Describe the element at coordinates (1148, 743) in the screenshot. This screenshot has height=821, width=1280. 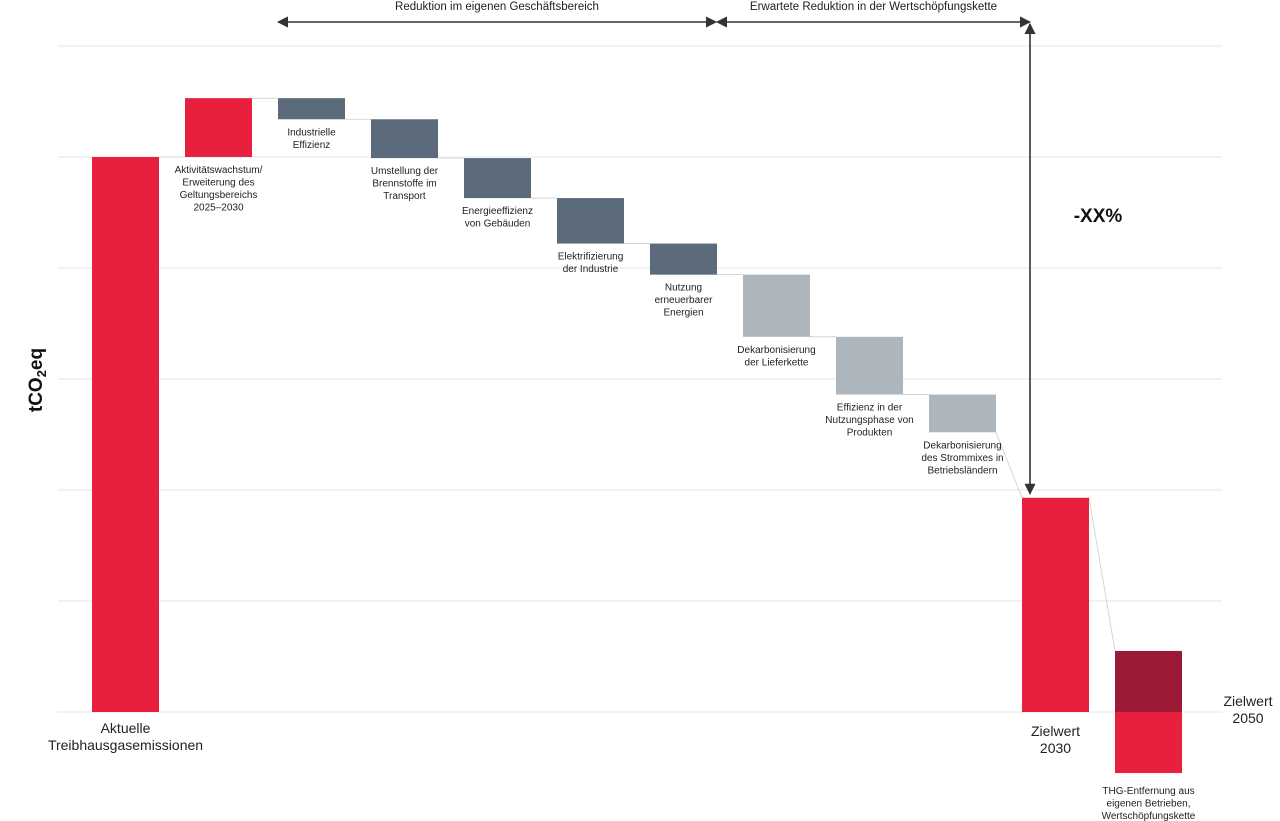
I see `bar-removal` at that location.